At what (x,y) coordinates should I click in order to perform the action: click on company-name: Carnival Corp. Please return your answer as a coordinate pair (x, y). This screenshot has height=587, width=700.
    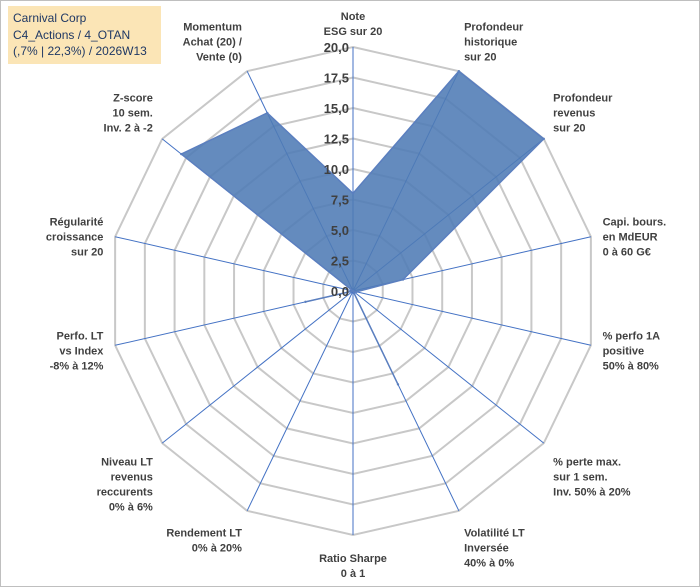
    Looking at the image, I should click on (50, 18).